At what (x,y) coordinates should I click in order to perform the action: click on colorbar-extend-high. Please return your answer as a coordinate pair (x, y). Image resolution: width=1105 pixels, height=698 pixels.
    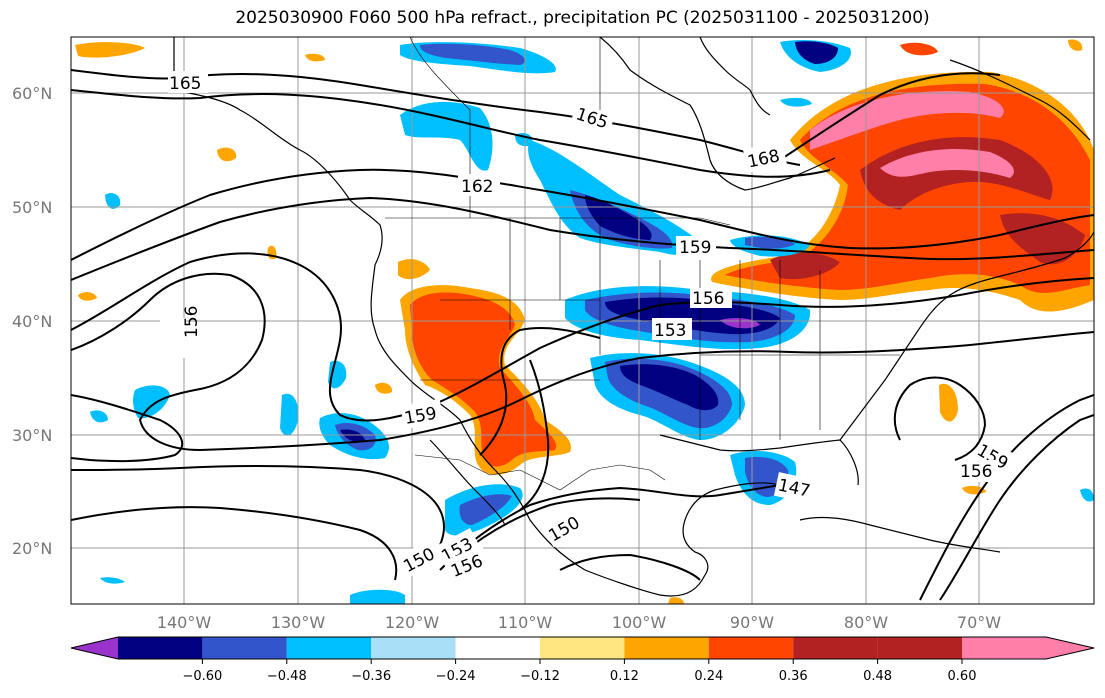
    Looking at the image, I should click on (1070, 648).